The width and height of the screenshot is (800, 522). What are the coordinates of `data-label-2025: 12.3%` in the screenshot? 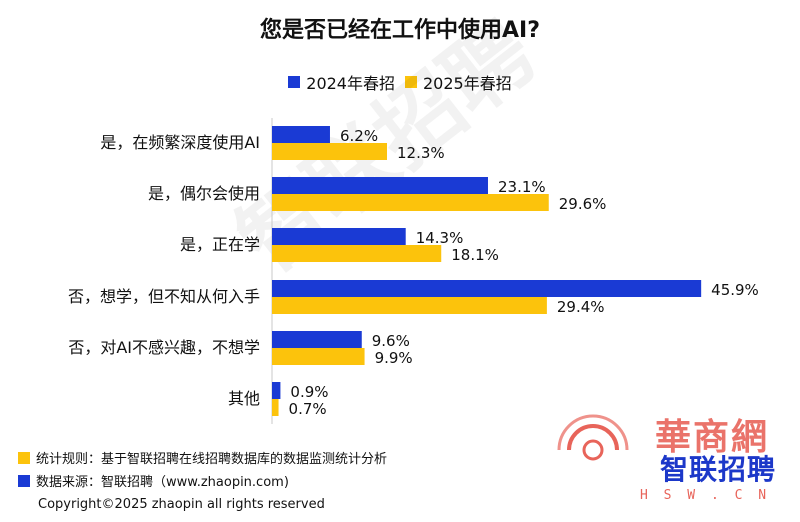 It's located at (421, 153).